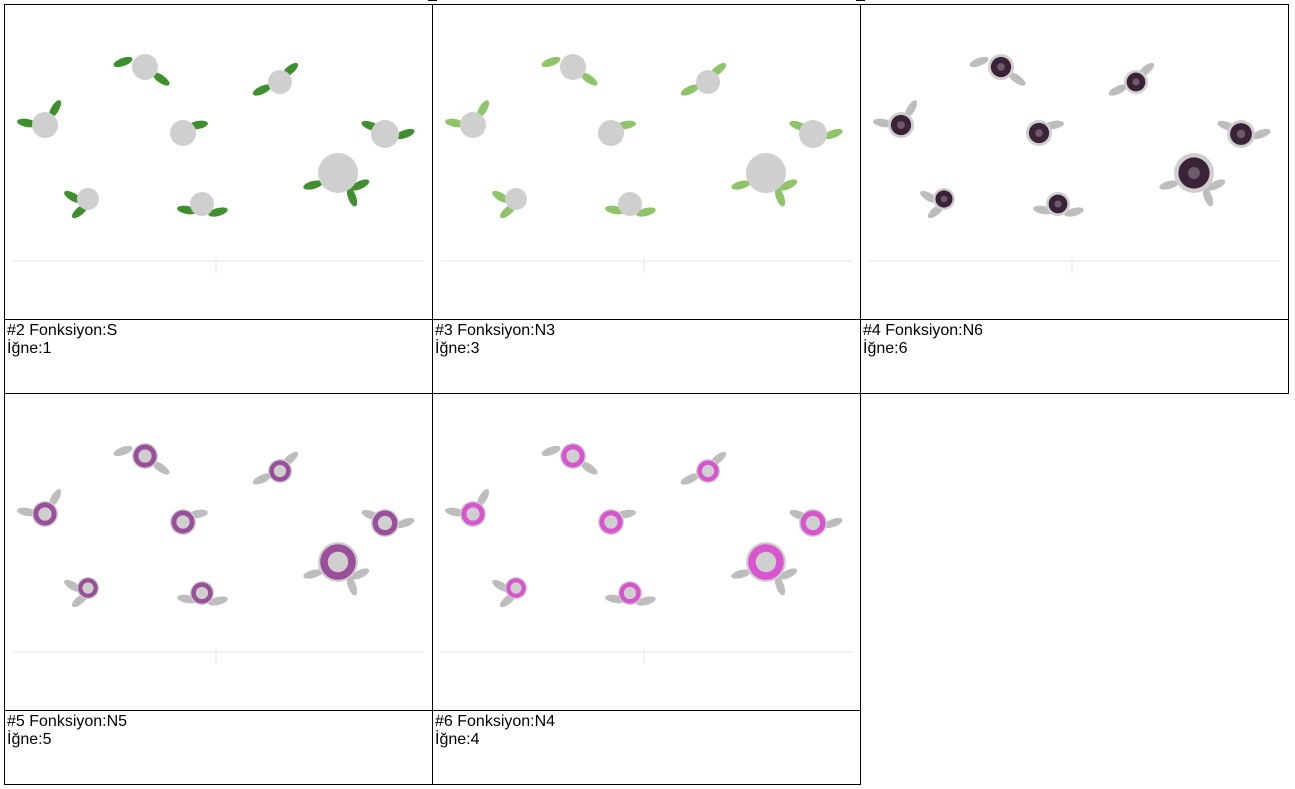 The image size is (1295, 789). I want to click on cell-caption: #5 Fonksiyon:N5 İğne:5, so click(218, 747).